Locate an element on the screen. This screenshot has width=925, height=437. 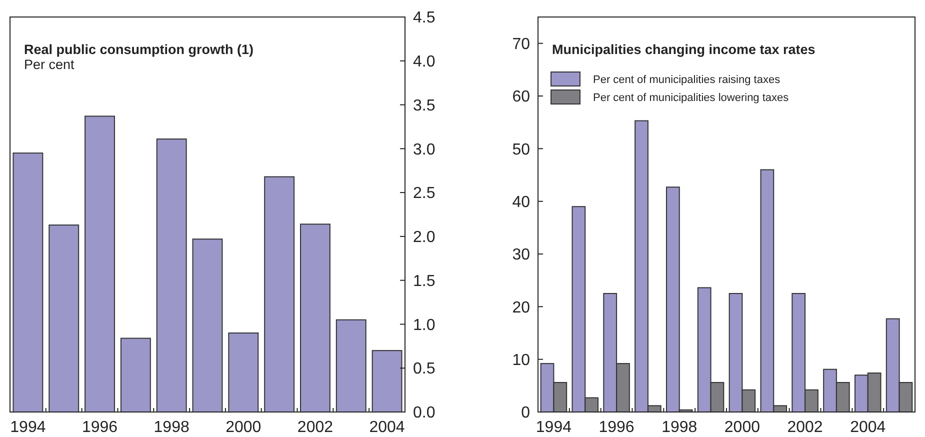
y-tick-label: 70 is located at coordinates (521, 44).